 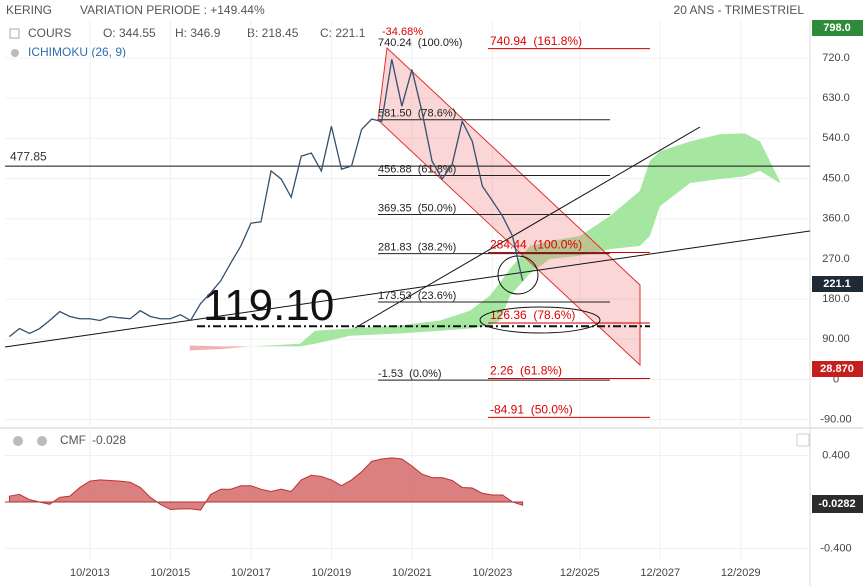 What do you see at coordinates (739, 10) in the screenshot?
I see `period: 20 ANS - TRIMESTRIEL` at bounding box center [739, 10].